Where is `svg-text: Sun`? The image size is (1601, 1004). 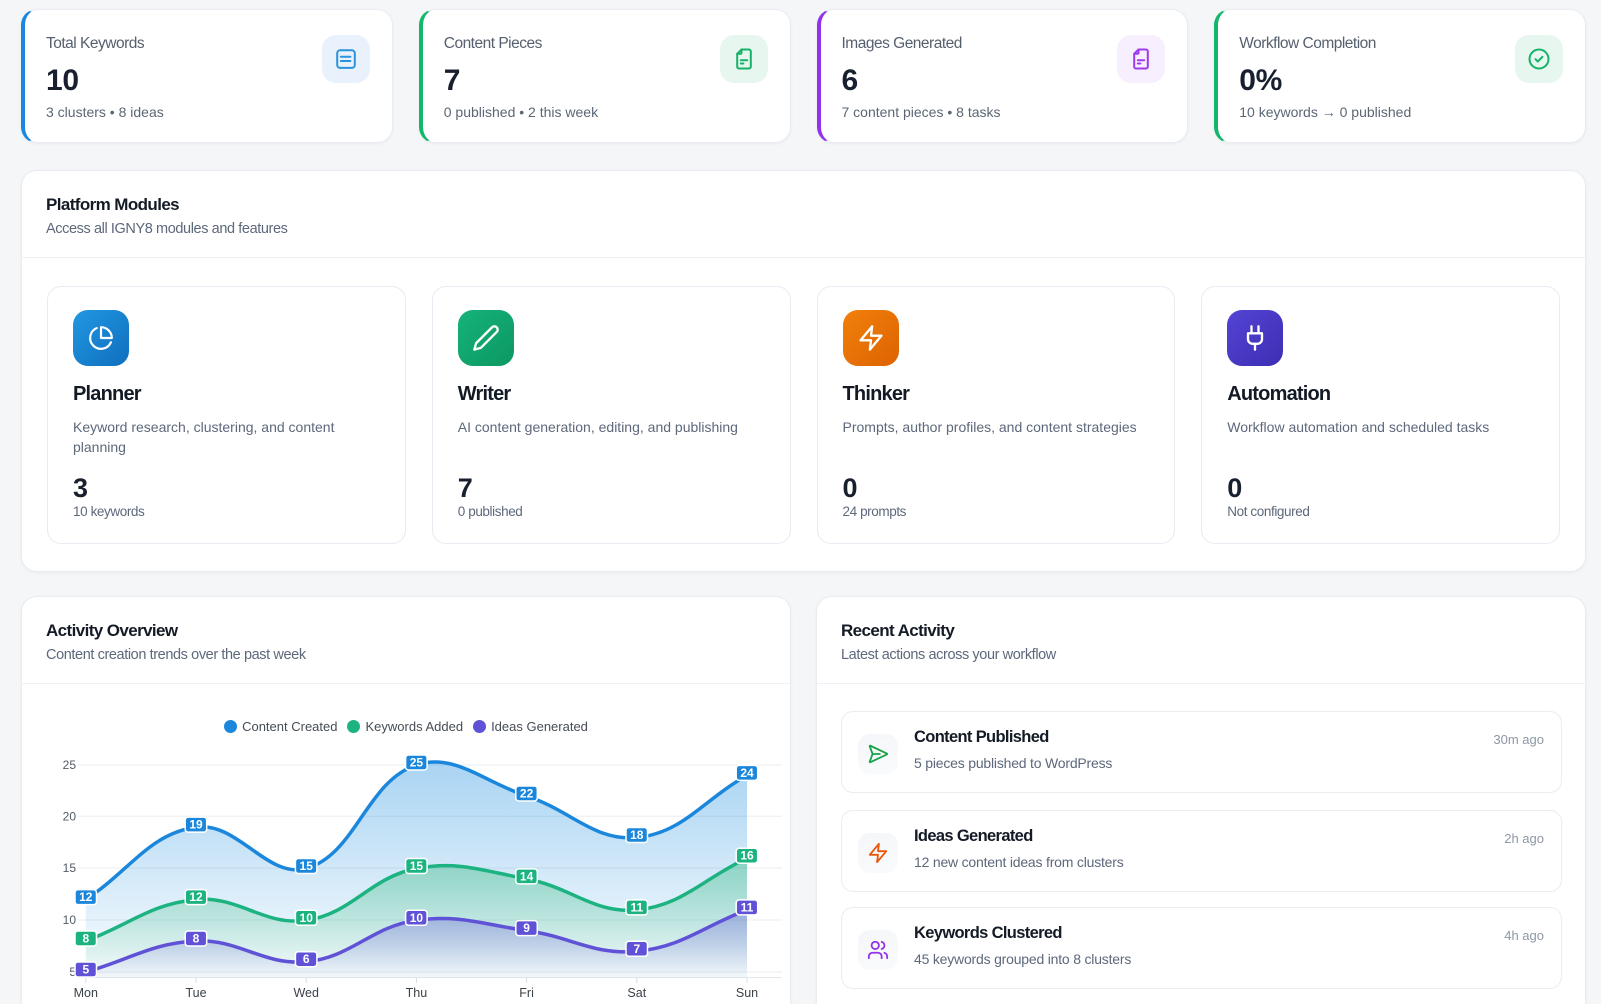
svg-text: Sun is located at coordinates (747, 993).